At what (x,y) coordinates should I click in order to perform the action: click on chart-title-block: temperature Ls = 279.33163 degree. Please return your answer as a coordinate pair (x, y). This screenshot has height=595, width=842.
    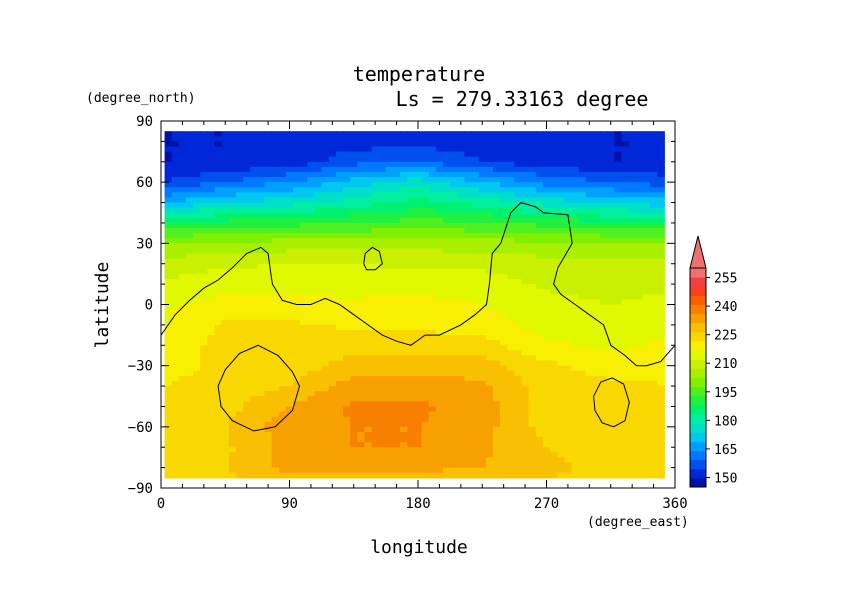
    Looking at the image, I should click on (501, 86).